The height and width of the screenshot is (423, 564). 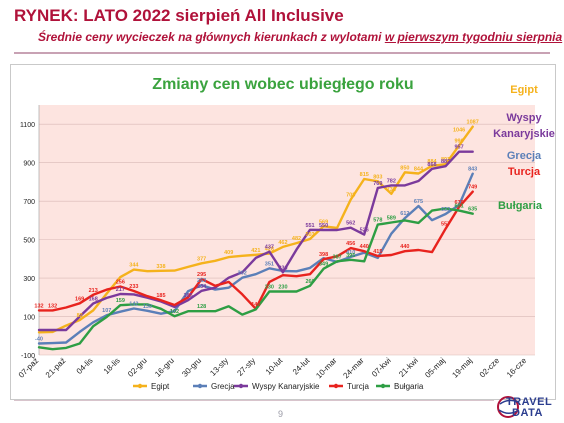 I want to click on data-label: 892, so click(x=445, y=160).